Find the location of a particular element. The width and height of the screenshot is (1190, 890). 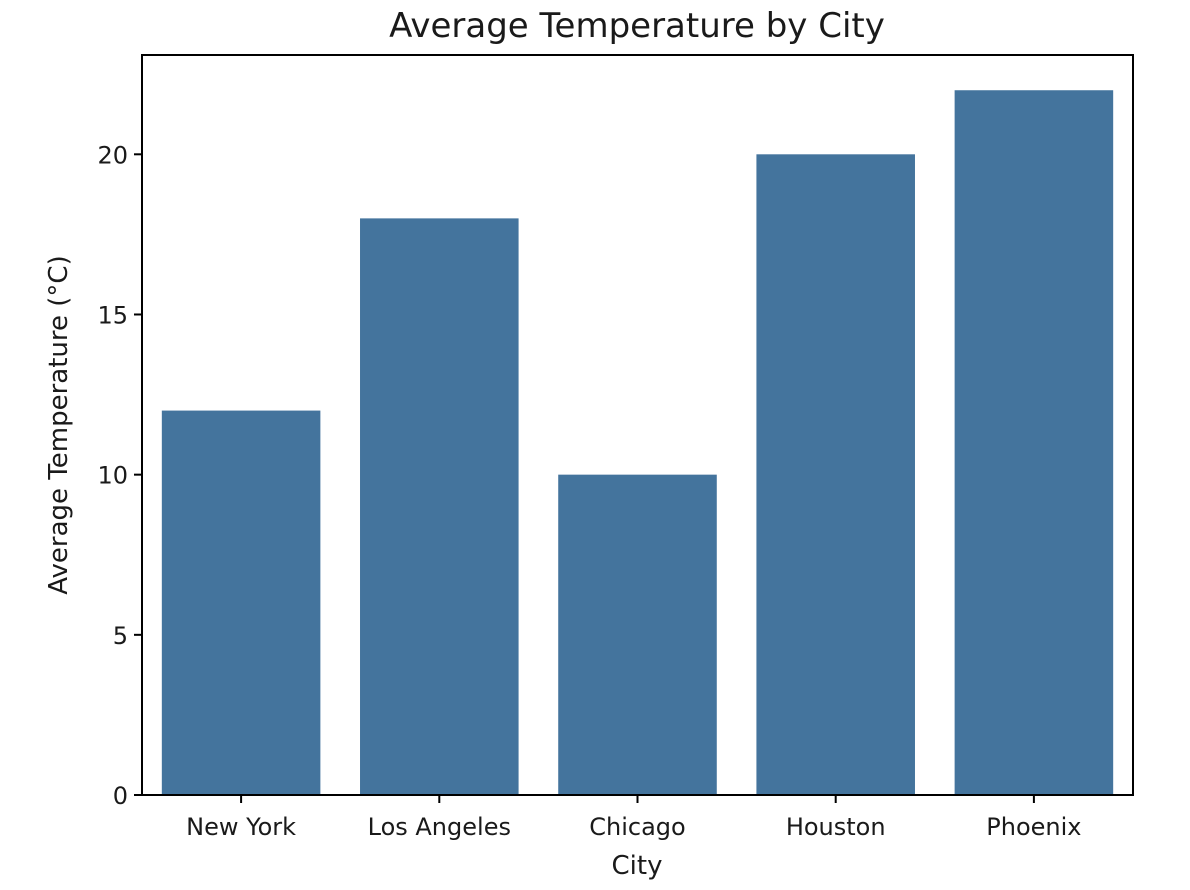

y-tick-label: 5 is located at coordinates (120, 636).